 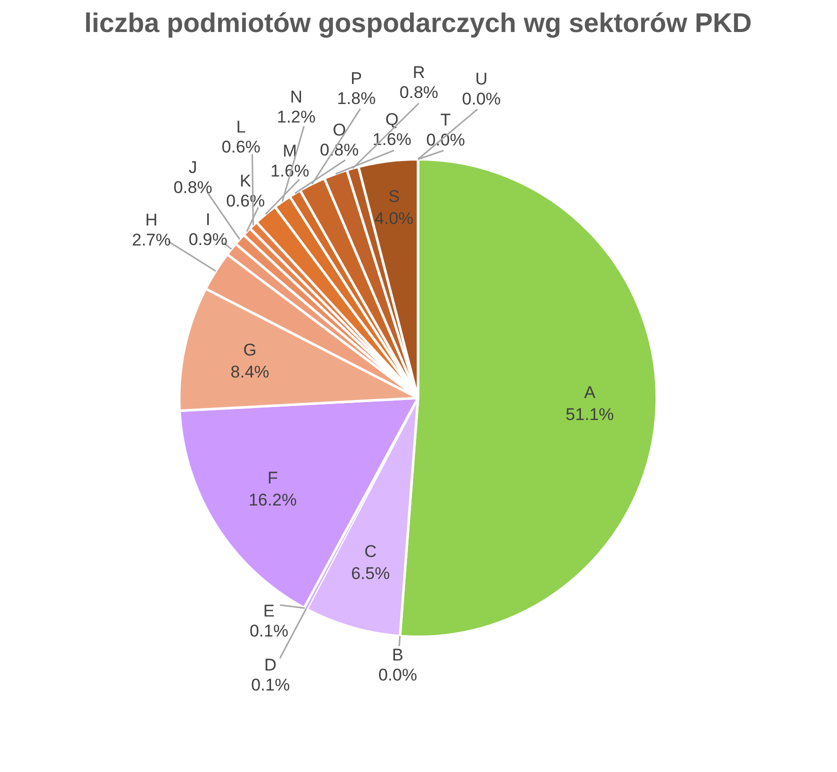 I want to click on slice-label: E, so click(x=269, y=610).